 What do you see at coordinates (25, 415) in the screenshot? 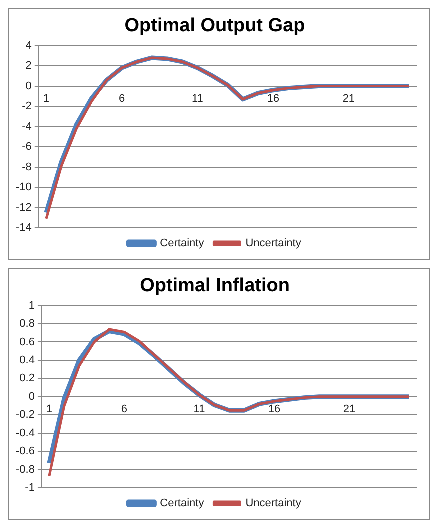
I see `y-tick-label: -0.2` at bounding box center [25, 415].